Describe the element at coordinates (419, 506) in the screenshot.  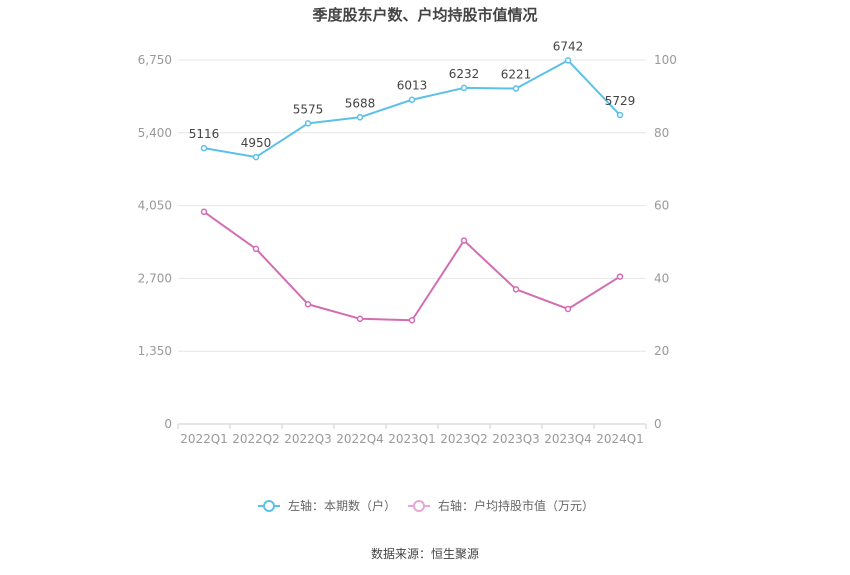
I see `legend-marker-right` at that location.